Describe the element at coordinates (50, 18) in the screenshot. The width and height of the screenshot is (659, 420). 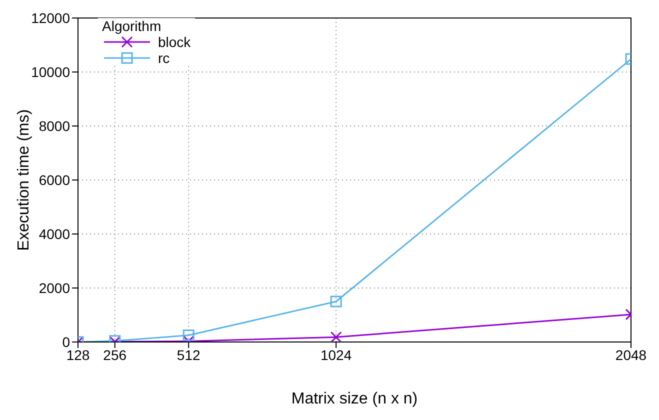
I see `y-tick-label: 12000` at that location.